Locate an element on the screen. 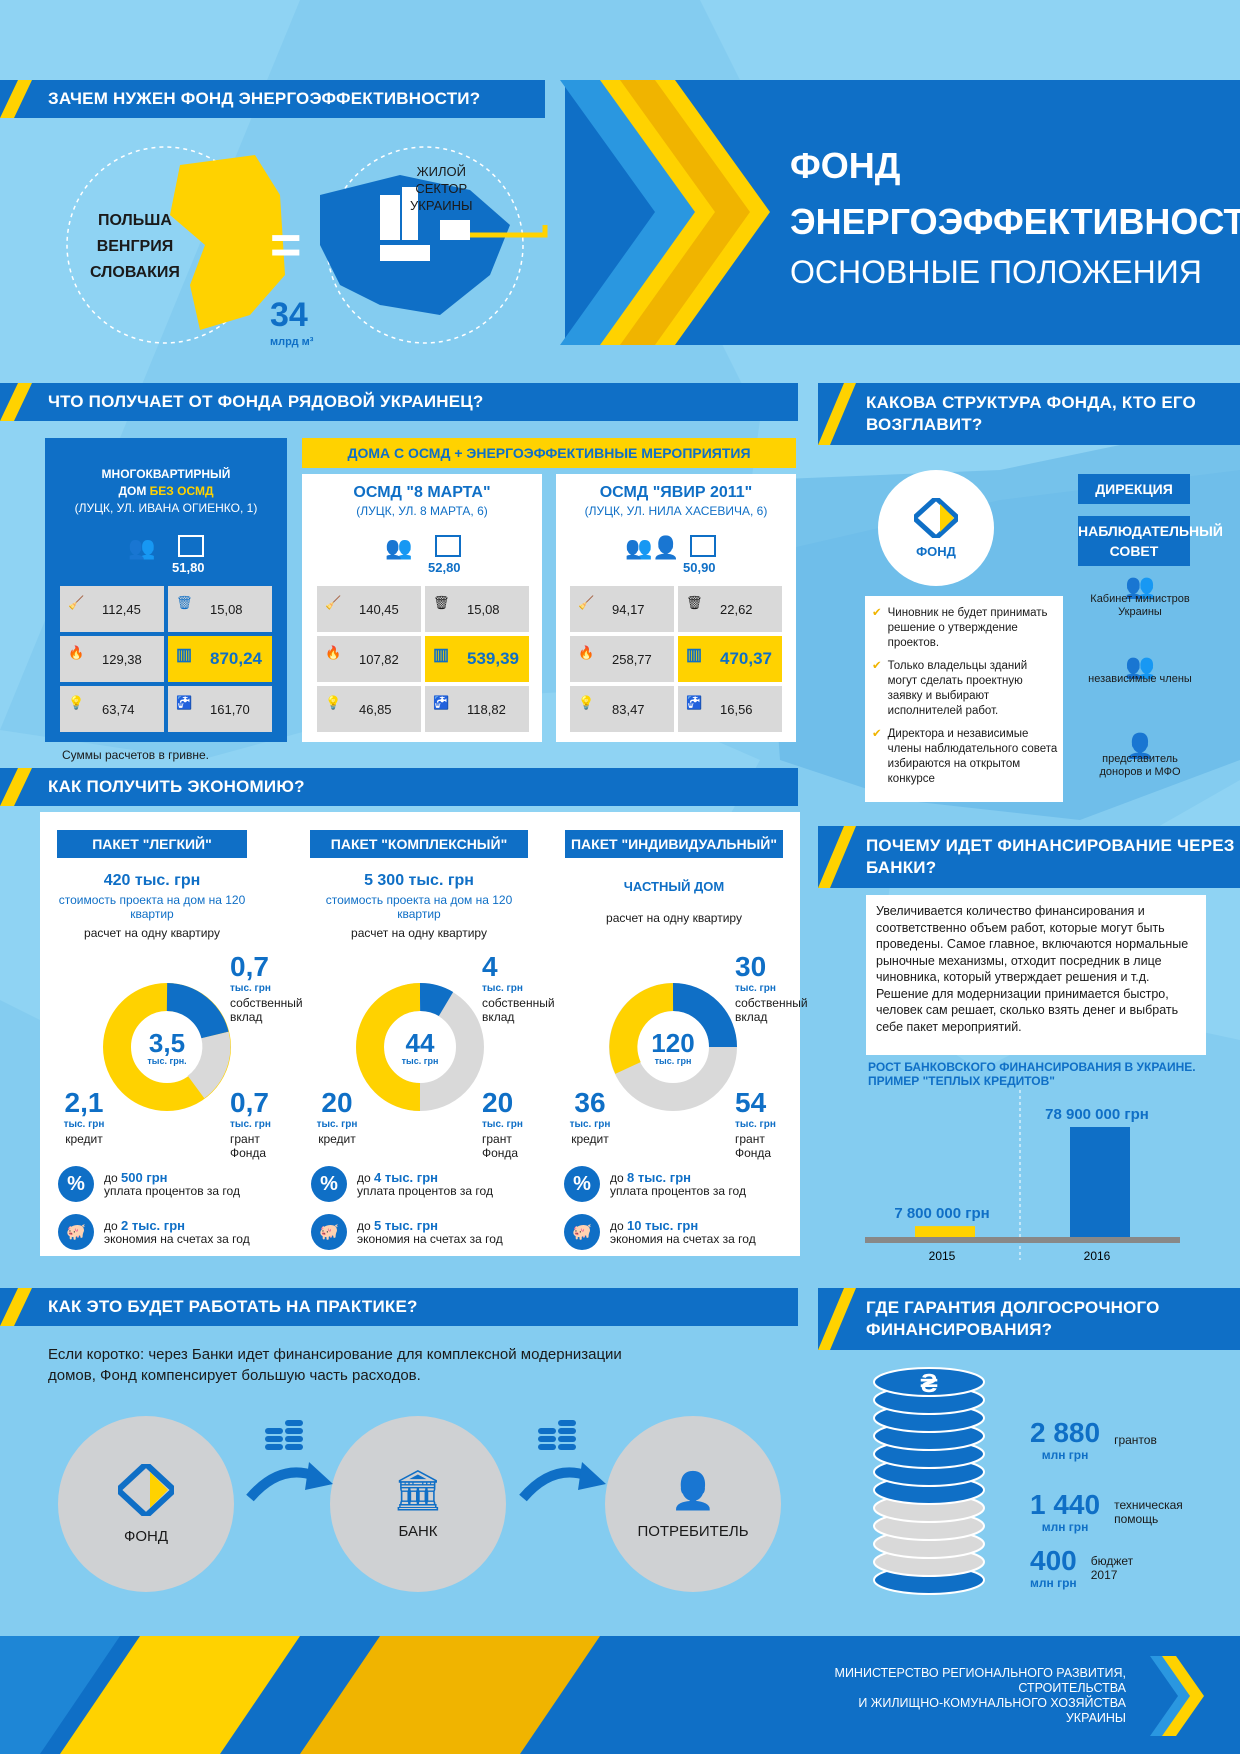 This screenshot has height=1754, width=1240. council-box: НАБЛЮДАТЕЛЬНЫЙ СОВЕТ is located at coordinates (1150, 541).